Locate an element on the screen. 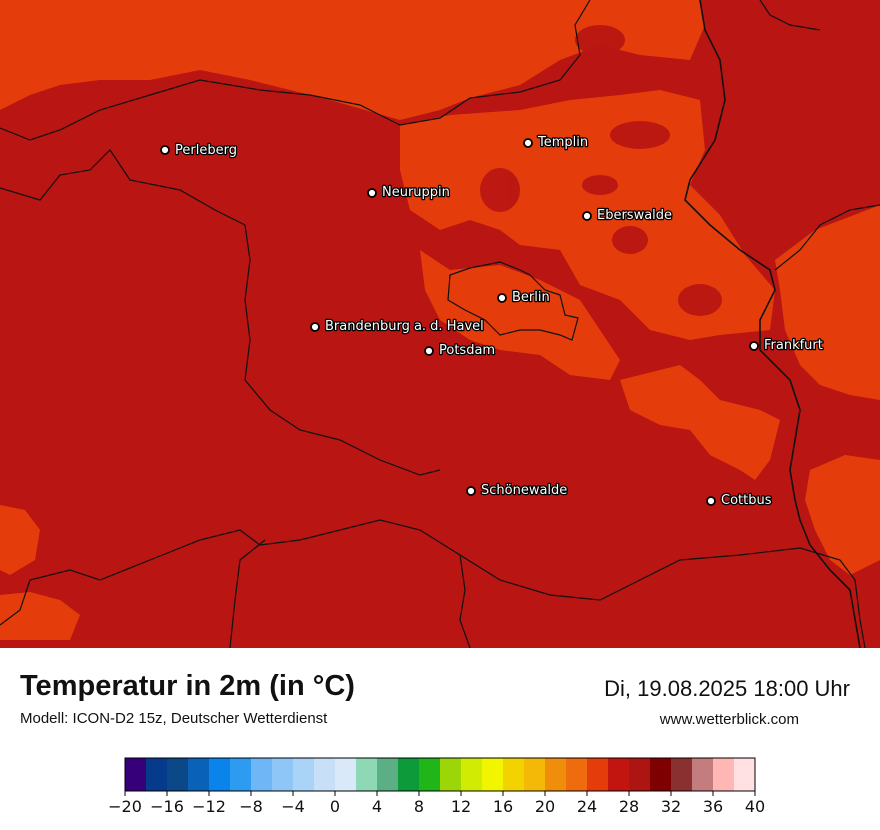  website-link: www.wetterblick.com is located at coordinates (729, 719).